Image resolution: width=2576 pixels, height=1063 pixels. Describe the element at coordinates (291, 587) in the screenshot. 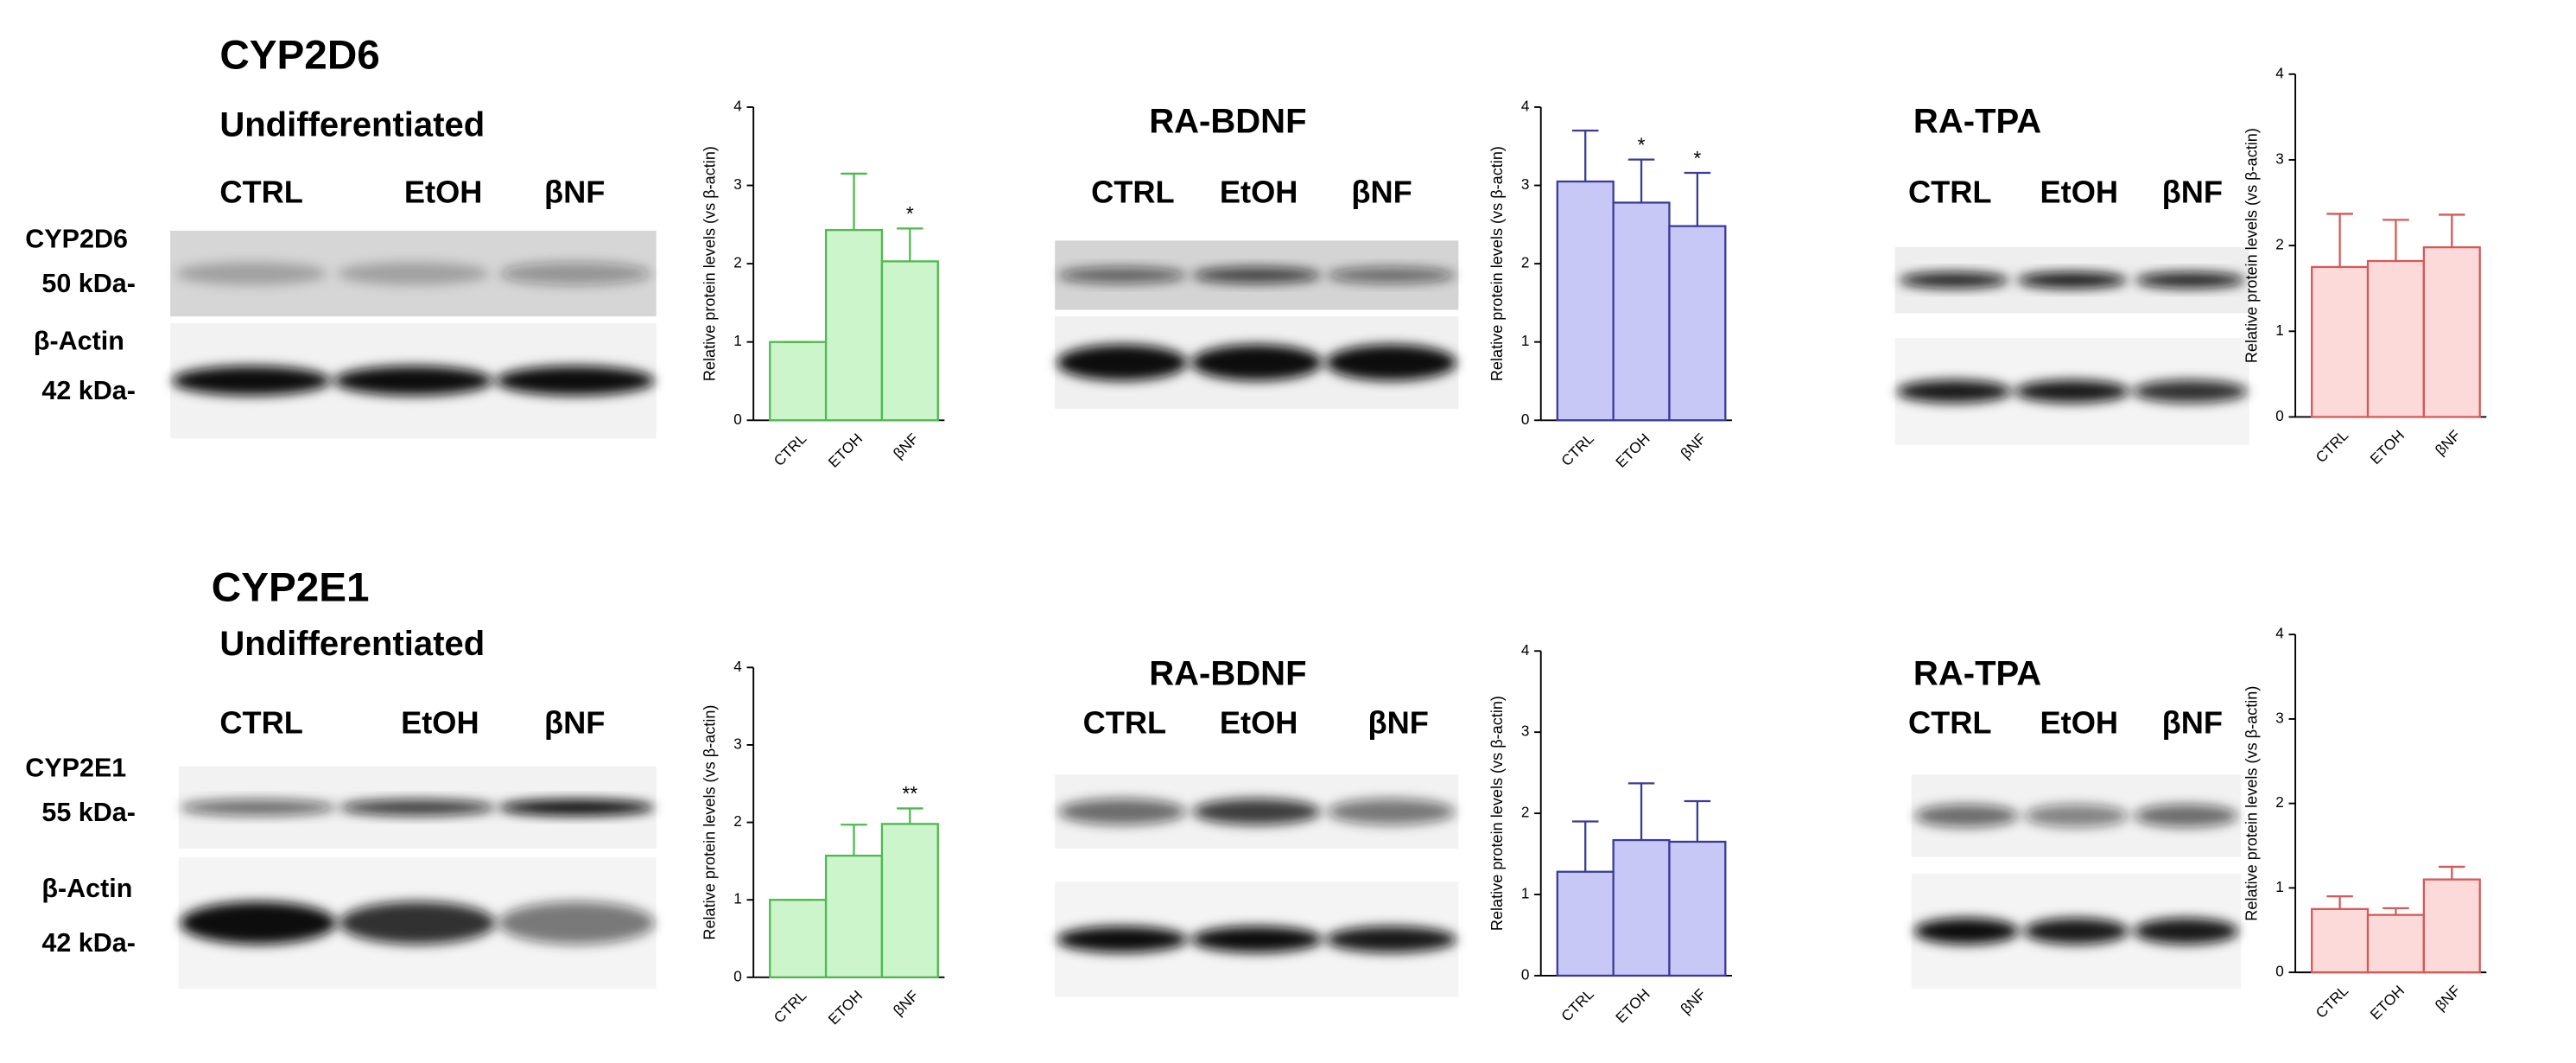

I see `section-title: CYP2E1` at that location.